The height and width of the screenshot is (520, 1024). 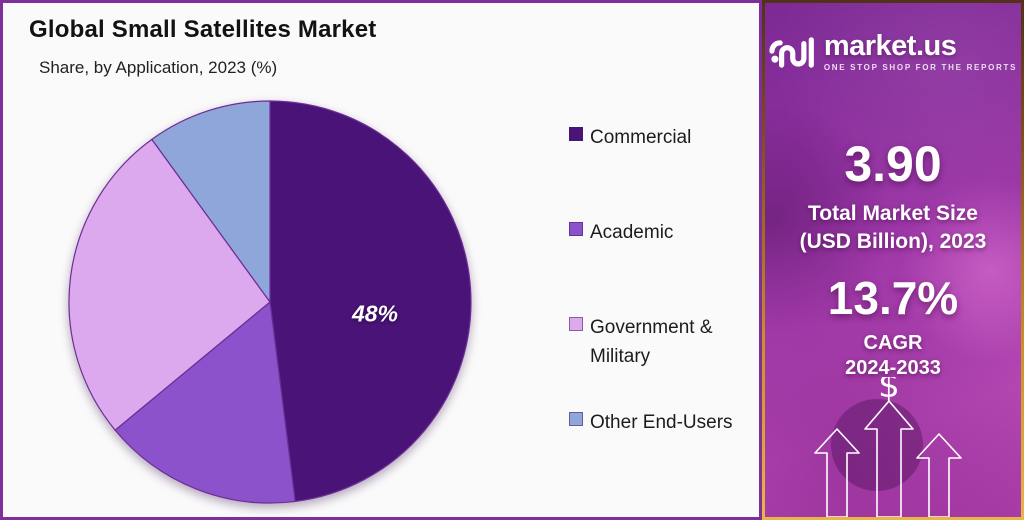 I want to click on growth-arrows-icon: $, so click(x=888, y=447).